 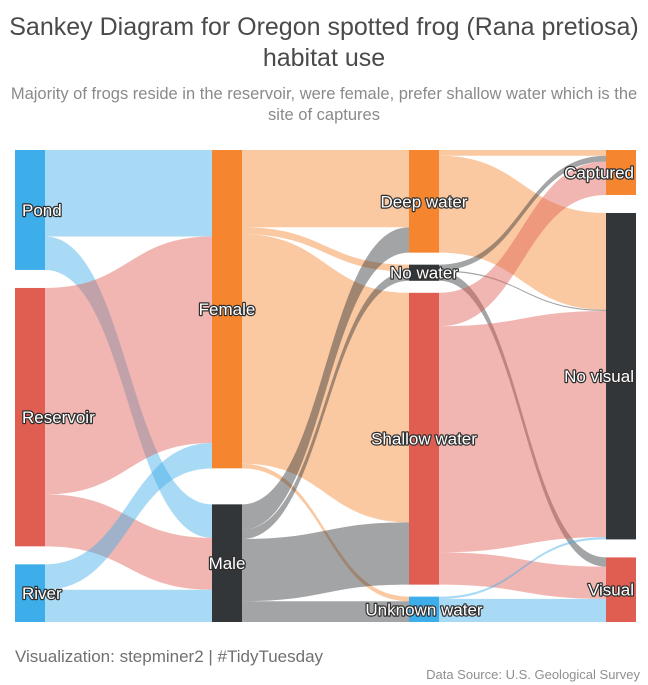 I want to click on data-source: Data Source: U.S. Geological Survey, so click(x=533, y=674).